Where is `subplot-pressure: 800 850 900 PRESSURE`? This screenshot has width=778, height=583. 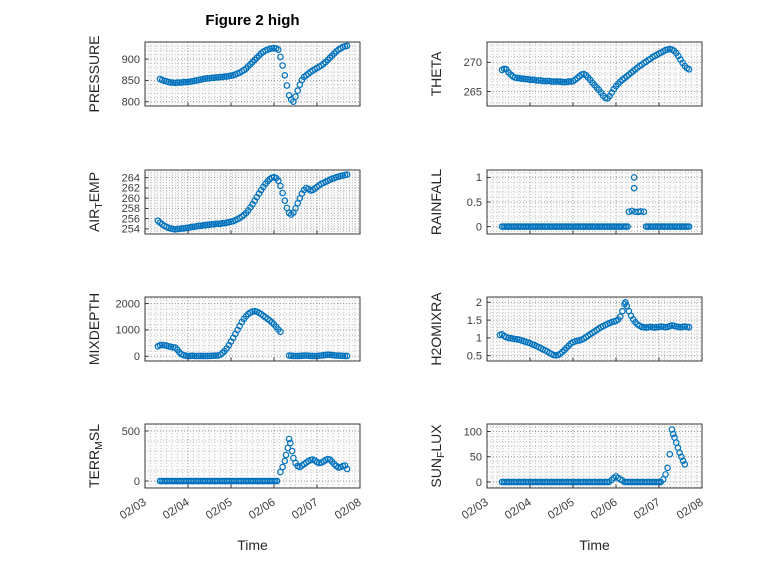
subplot-pressure: 800 850 900 PRESSURE is located at coordinates (222, 77).